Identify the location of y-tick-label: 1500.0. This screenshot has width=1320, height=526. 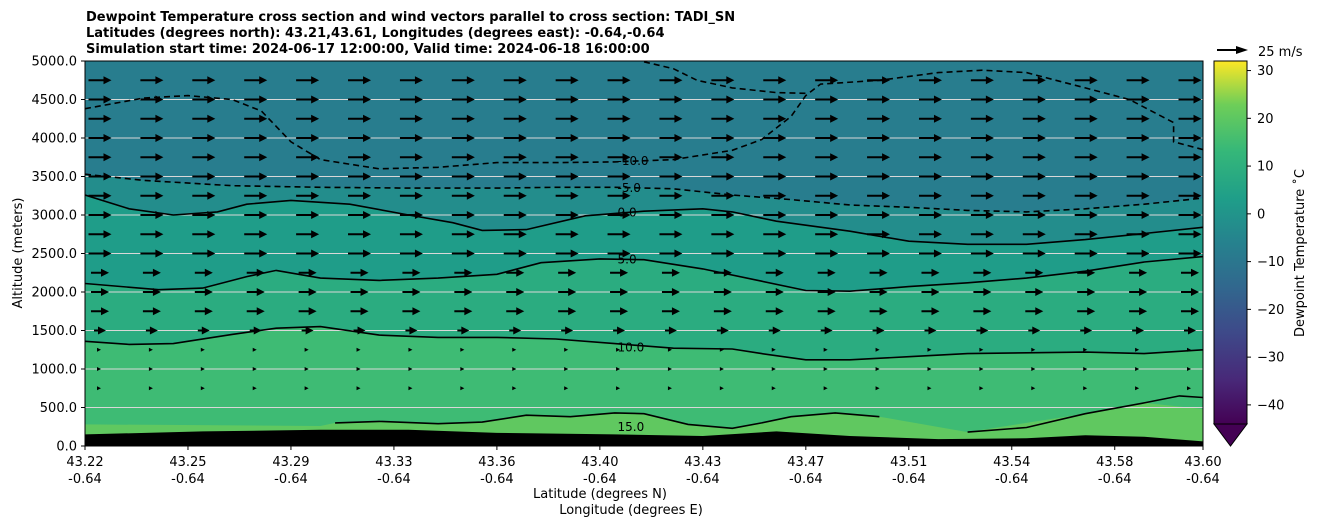
(55, 331).